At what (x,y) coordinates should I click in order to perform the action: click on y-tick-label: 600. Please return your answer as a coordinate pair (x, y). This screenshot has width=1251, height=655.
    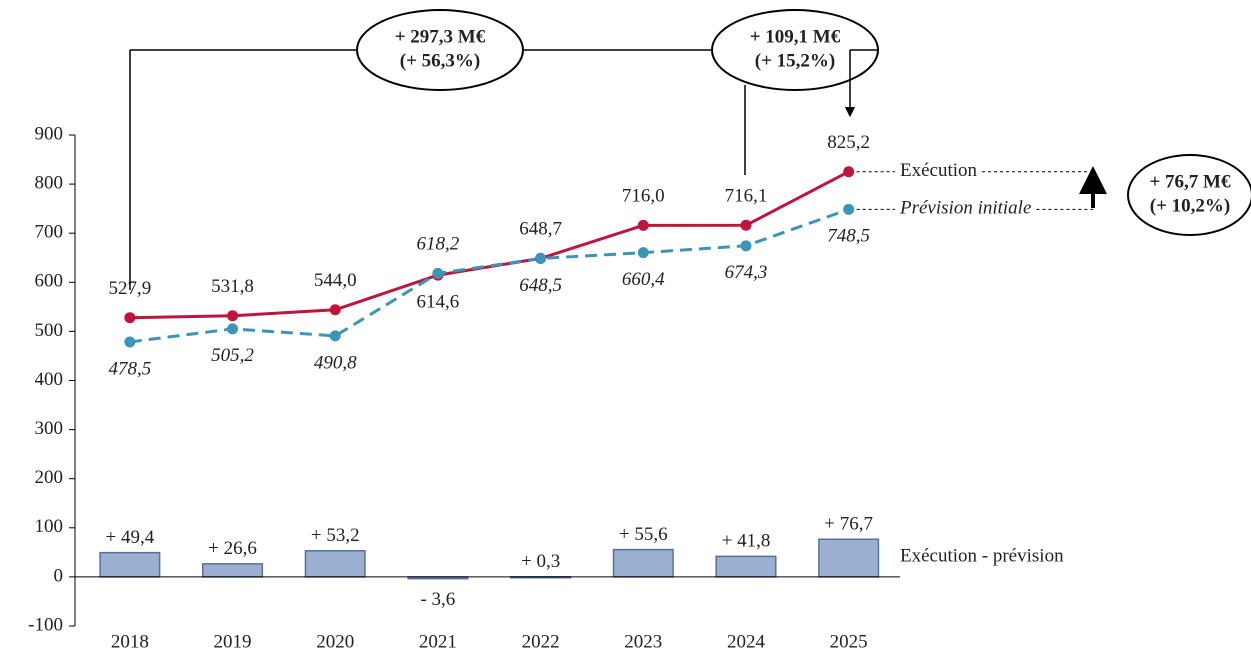
    Looking at the image, I should click on (49, 281).